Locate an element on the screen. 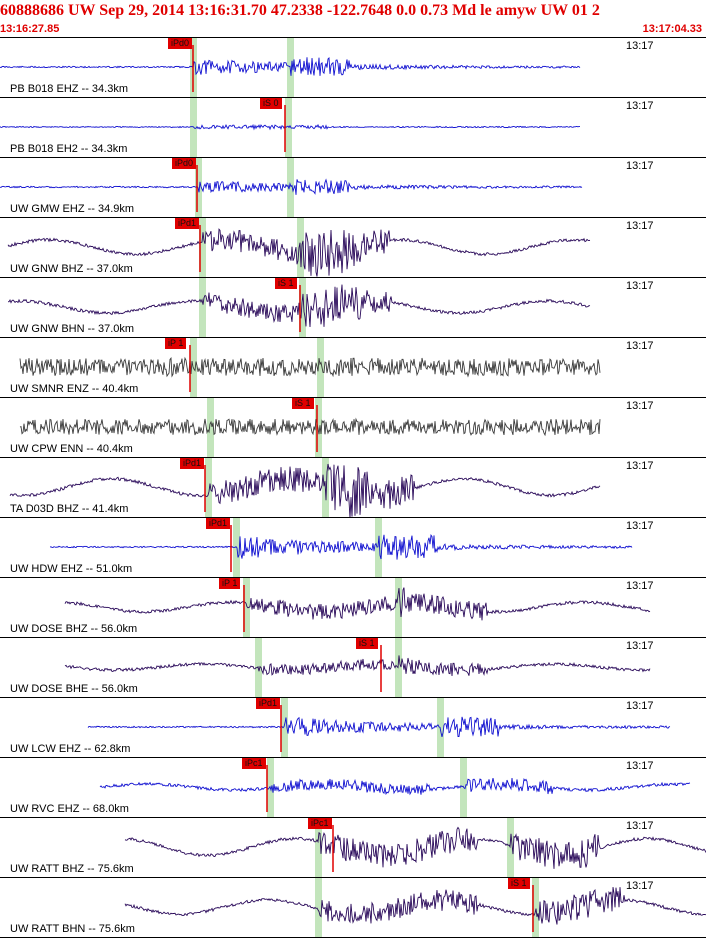  trace-panel: iP 1 13:17 UW SMNR ENZ -- 40.4km is located at coordinates (353, 367).